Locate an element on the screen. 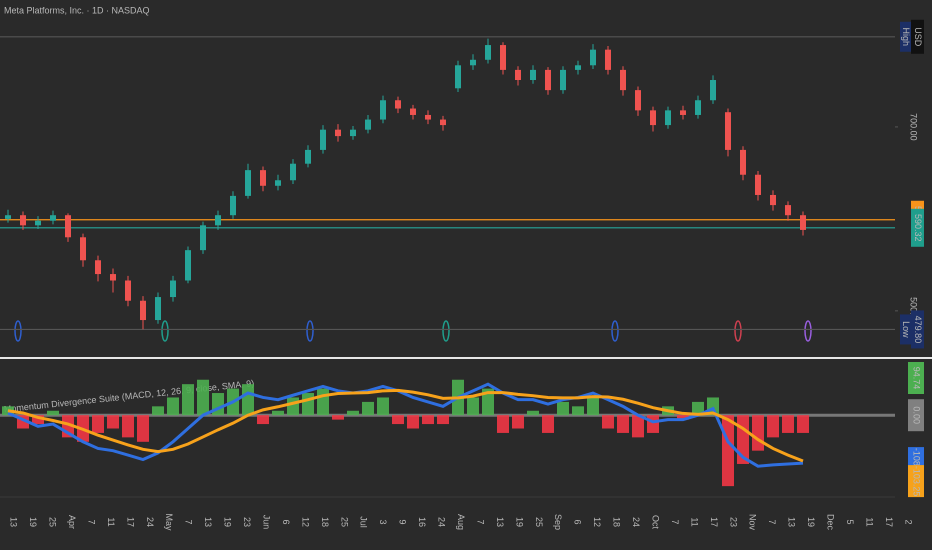 This screenshot has height=550, width=932. x-tick-label: Sep is located at coordinates (558, 522).